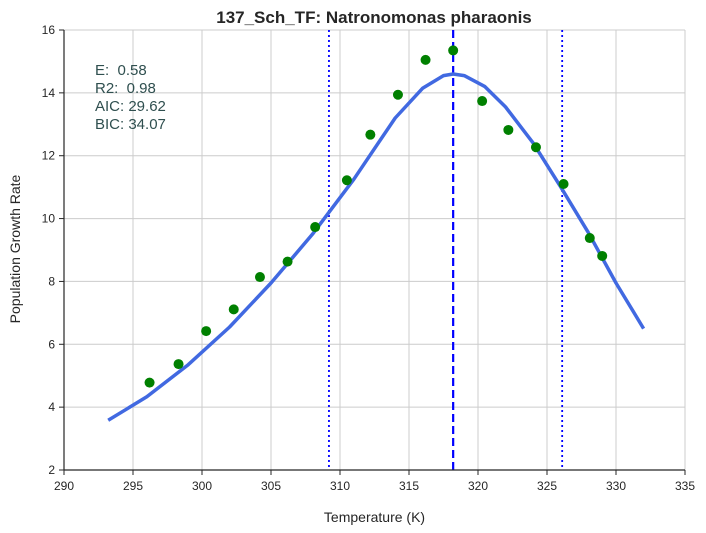 Image resolution: width=706 pixels, height=533 pixels. What do you see at coordinates (685, 486) in the screenshot?
I see `x-tick-label: 335` at bounding box center [685, 486].